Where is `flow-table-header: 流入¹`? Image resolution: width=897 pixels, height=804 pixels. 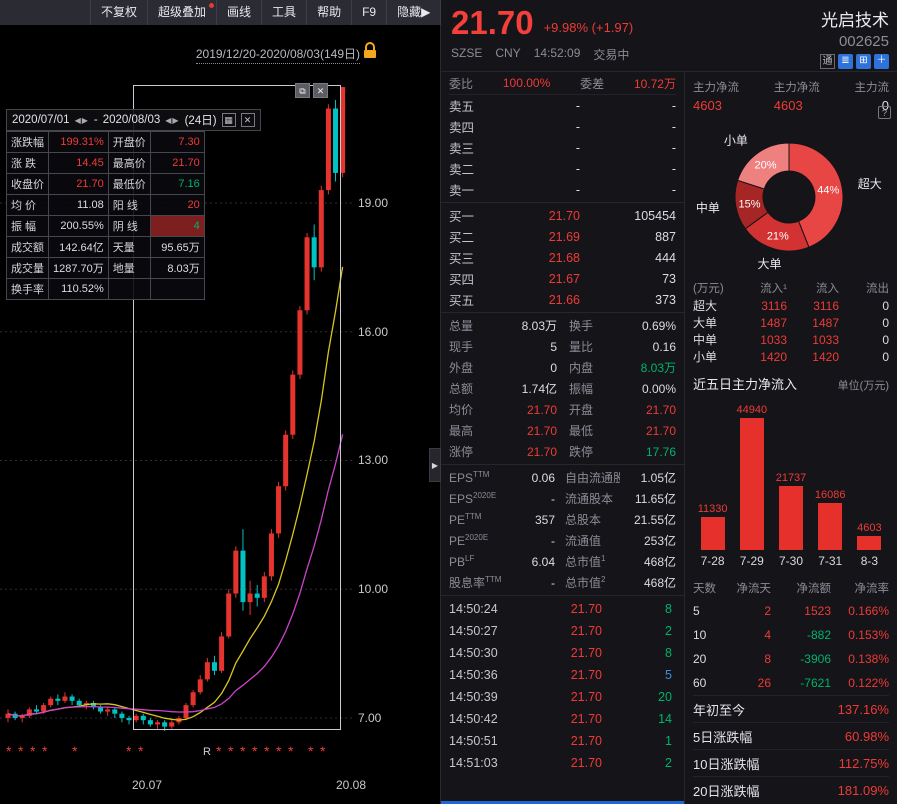 flow-table-header: 流入¹ is located at coordinates (773, 289).